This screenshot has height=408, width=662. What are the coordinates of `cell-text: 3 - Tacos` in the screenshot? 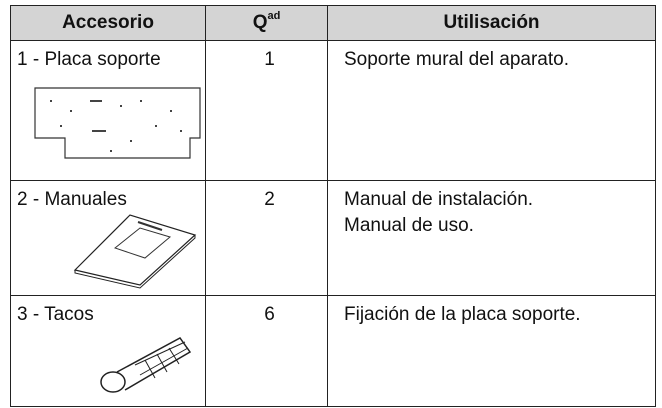 It's located at (55, 314).